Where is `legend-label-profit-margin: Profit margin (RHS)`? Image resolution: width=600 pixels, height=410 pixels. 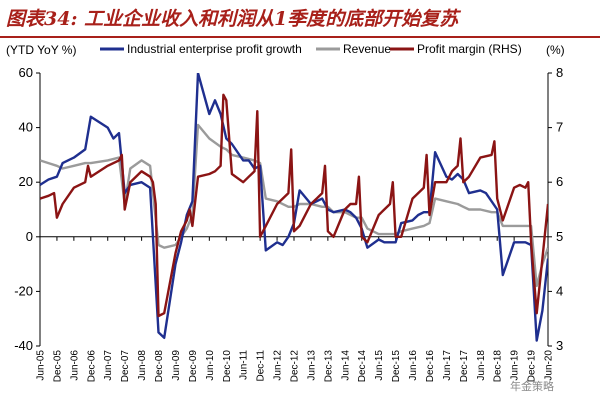
legend-label-profit-margin: Profit margin (RHS) is located at coordinates (469, 49).